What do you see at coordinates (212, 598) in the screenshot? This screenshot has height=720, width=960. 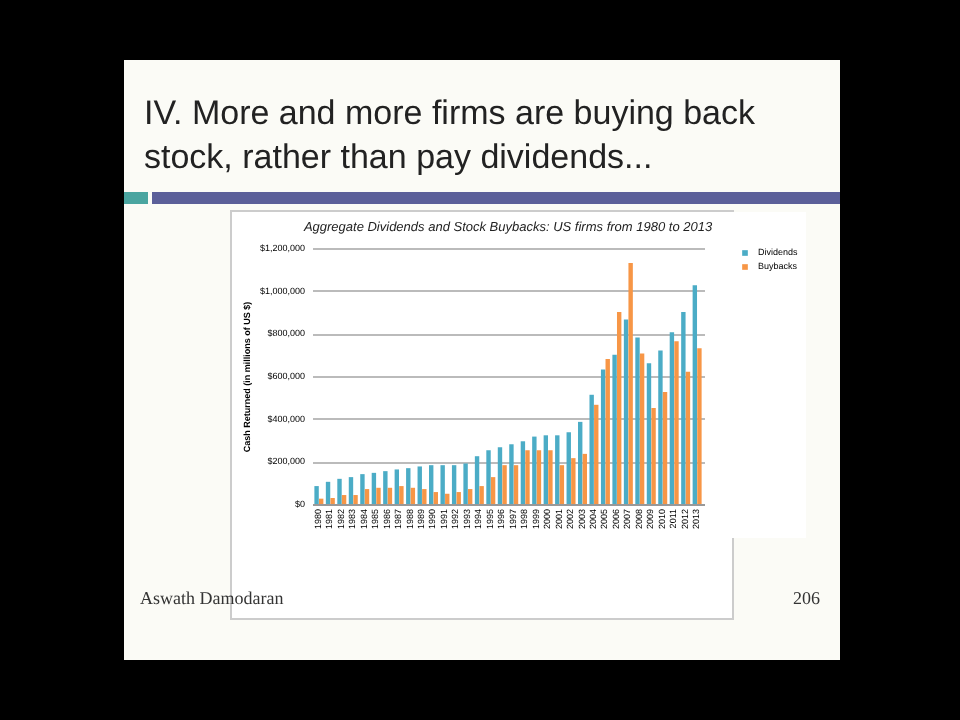 I see `text: Aswath Damodaran` at bounding box center [212, 598].